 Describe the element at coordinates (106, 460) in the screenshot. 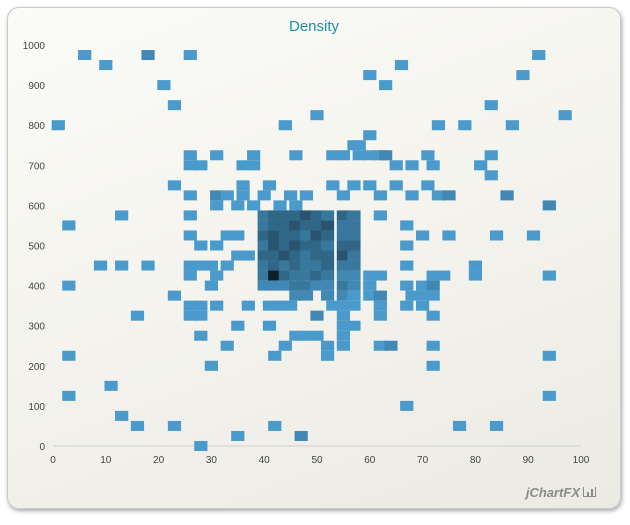

I see `x-tick-label: 10` at that location.